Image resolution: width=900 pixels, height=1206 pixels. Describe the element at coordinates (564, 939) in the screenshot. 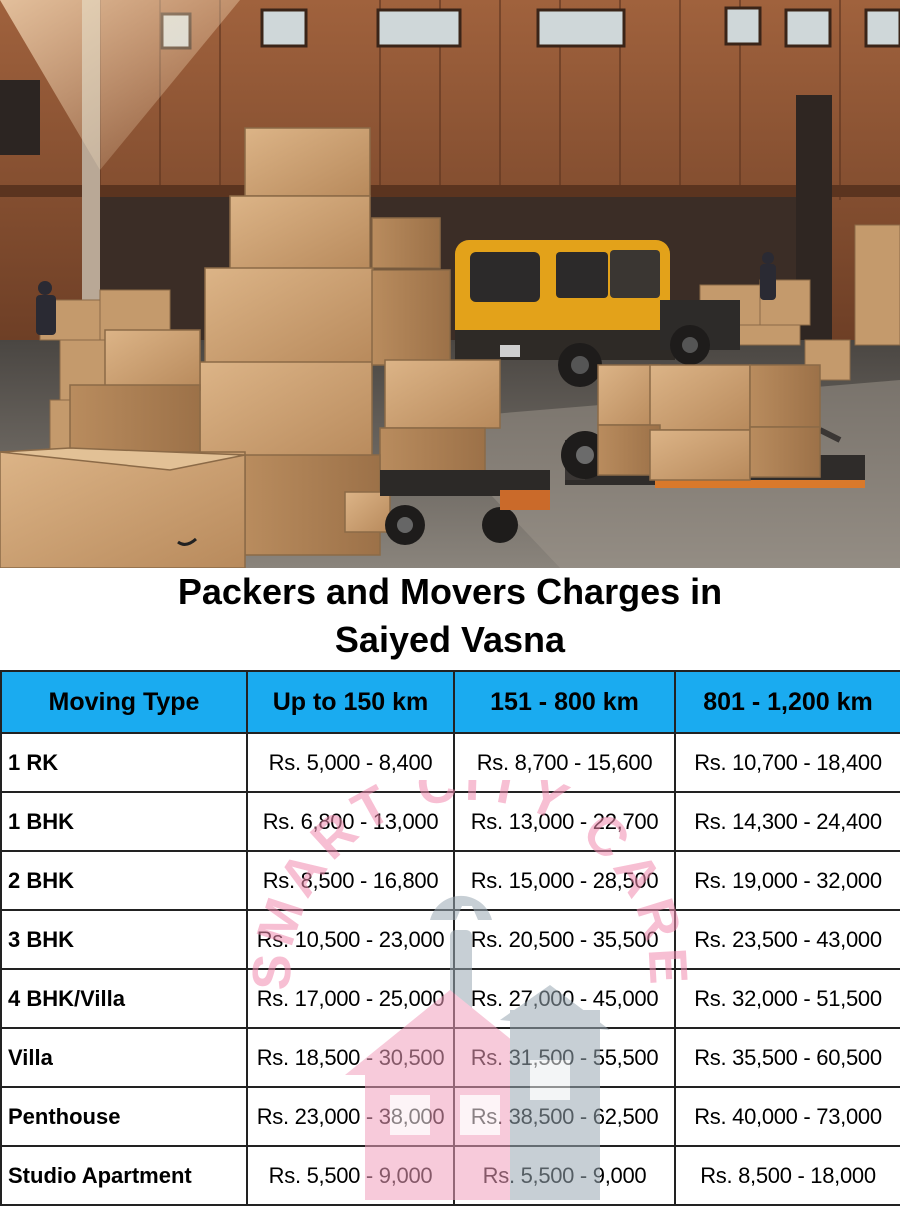

I see `price-cell: Rs. 20,500 - 35,500` at that location.